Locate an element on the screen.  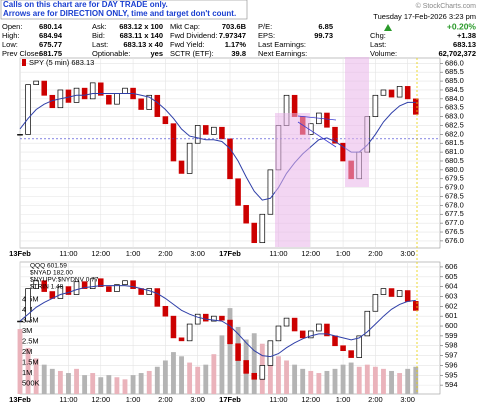
y-tick-label: 602 is located at coordinates (451, 305).